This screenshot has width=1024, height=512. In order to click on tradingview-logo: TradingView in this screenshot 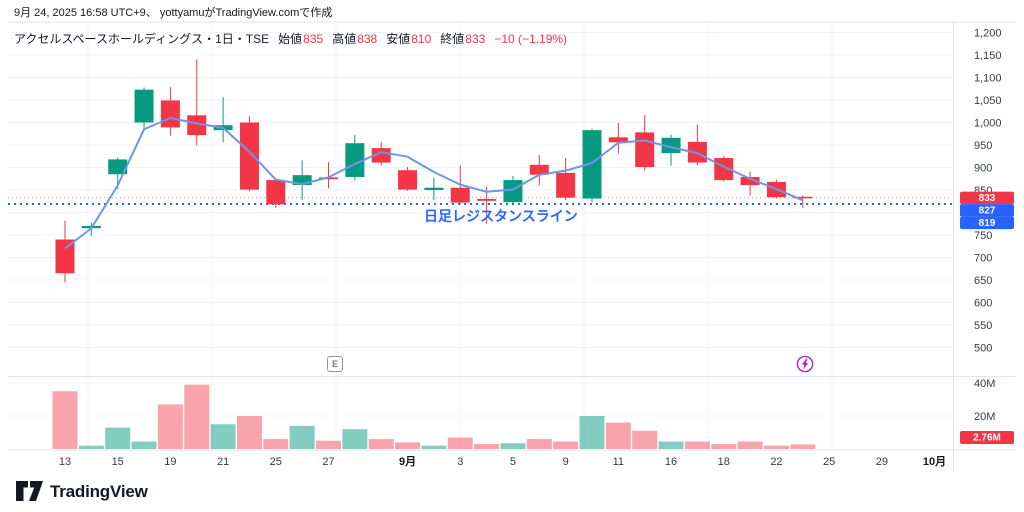, I will do `click(82, 491)`.